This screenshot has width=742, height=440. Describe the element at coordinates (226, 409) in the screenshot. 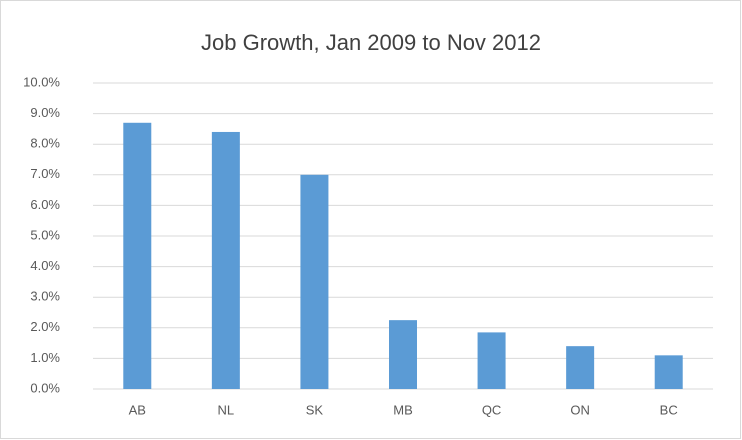

I see `x-tick-label: NL` at that location.